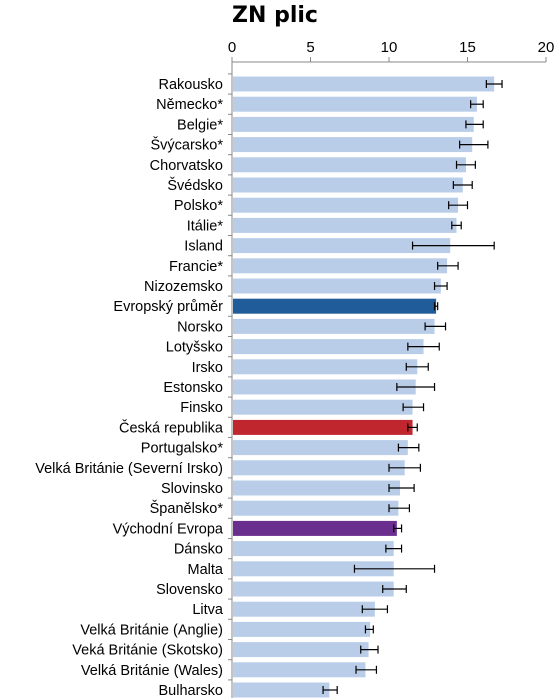 The image size is (556, 700). What do you see at coordinates (171, 427) in the screenshot?
I see `category-label: Česká republika` at bounding box center [171, 427].